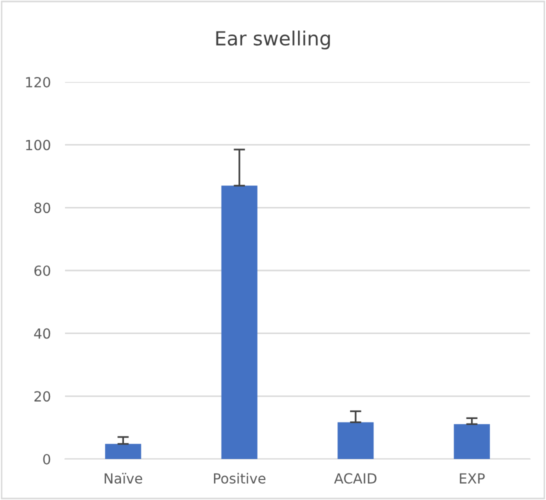 This screenshot has width=546, height=500. I want to click on y-tick-label: 120, so click(38, 82).